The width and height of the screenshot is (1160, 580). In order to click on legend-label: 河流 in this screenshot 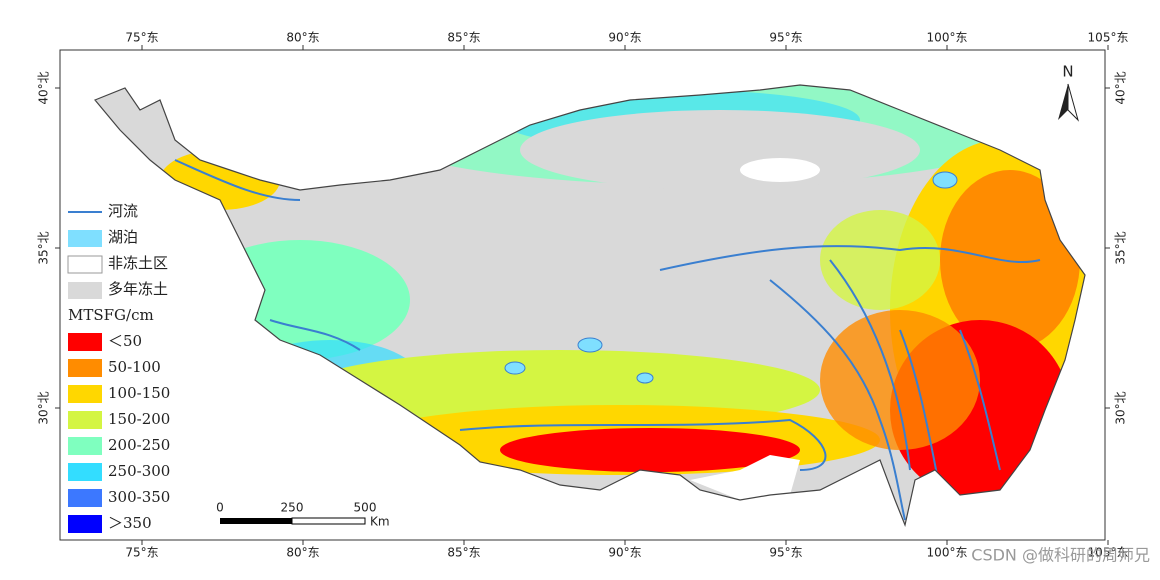, I will do `click(123, 211)`.